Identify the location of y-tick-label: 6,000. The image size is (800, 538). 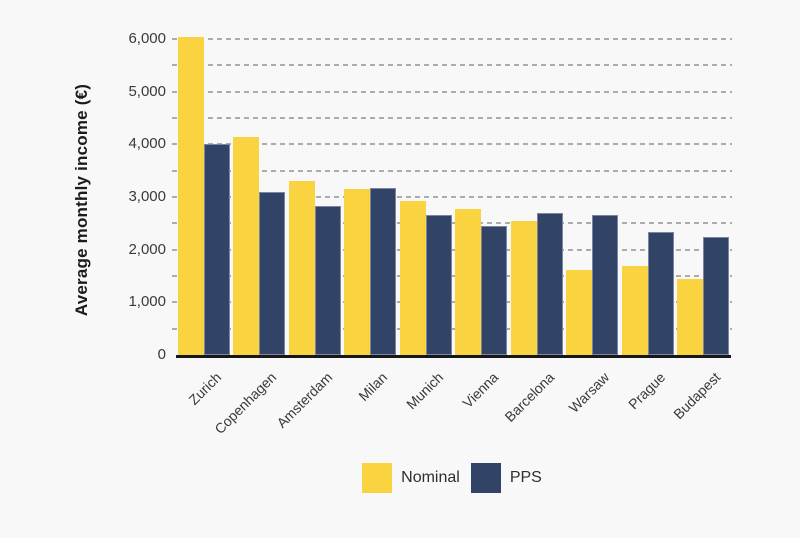
(147, 38).